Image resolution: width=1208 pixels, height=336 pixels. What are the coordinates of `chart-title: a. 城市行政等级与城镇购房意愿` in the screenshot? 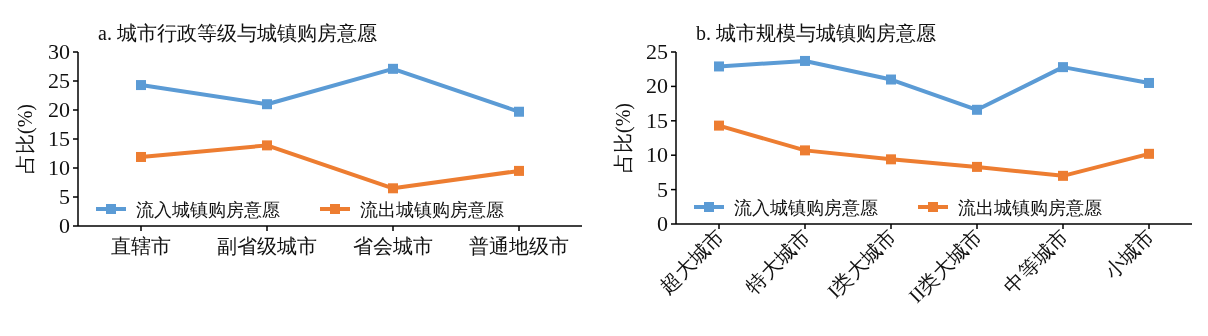 It's located at (237, 33).